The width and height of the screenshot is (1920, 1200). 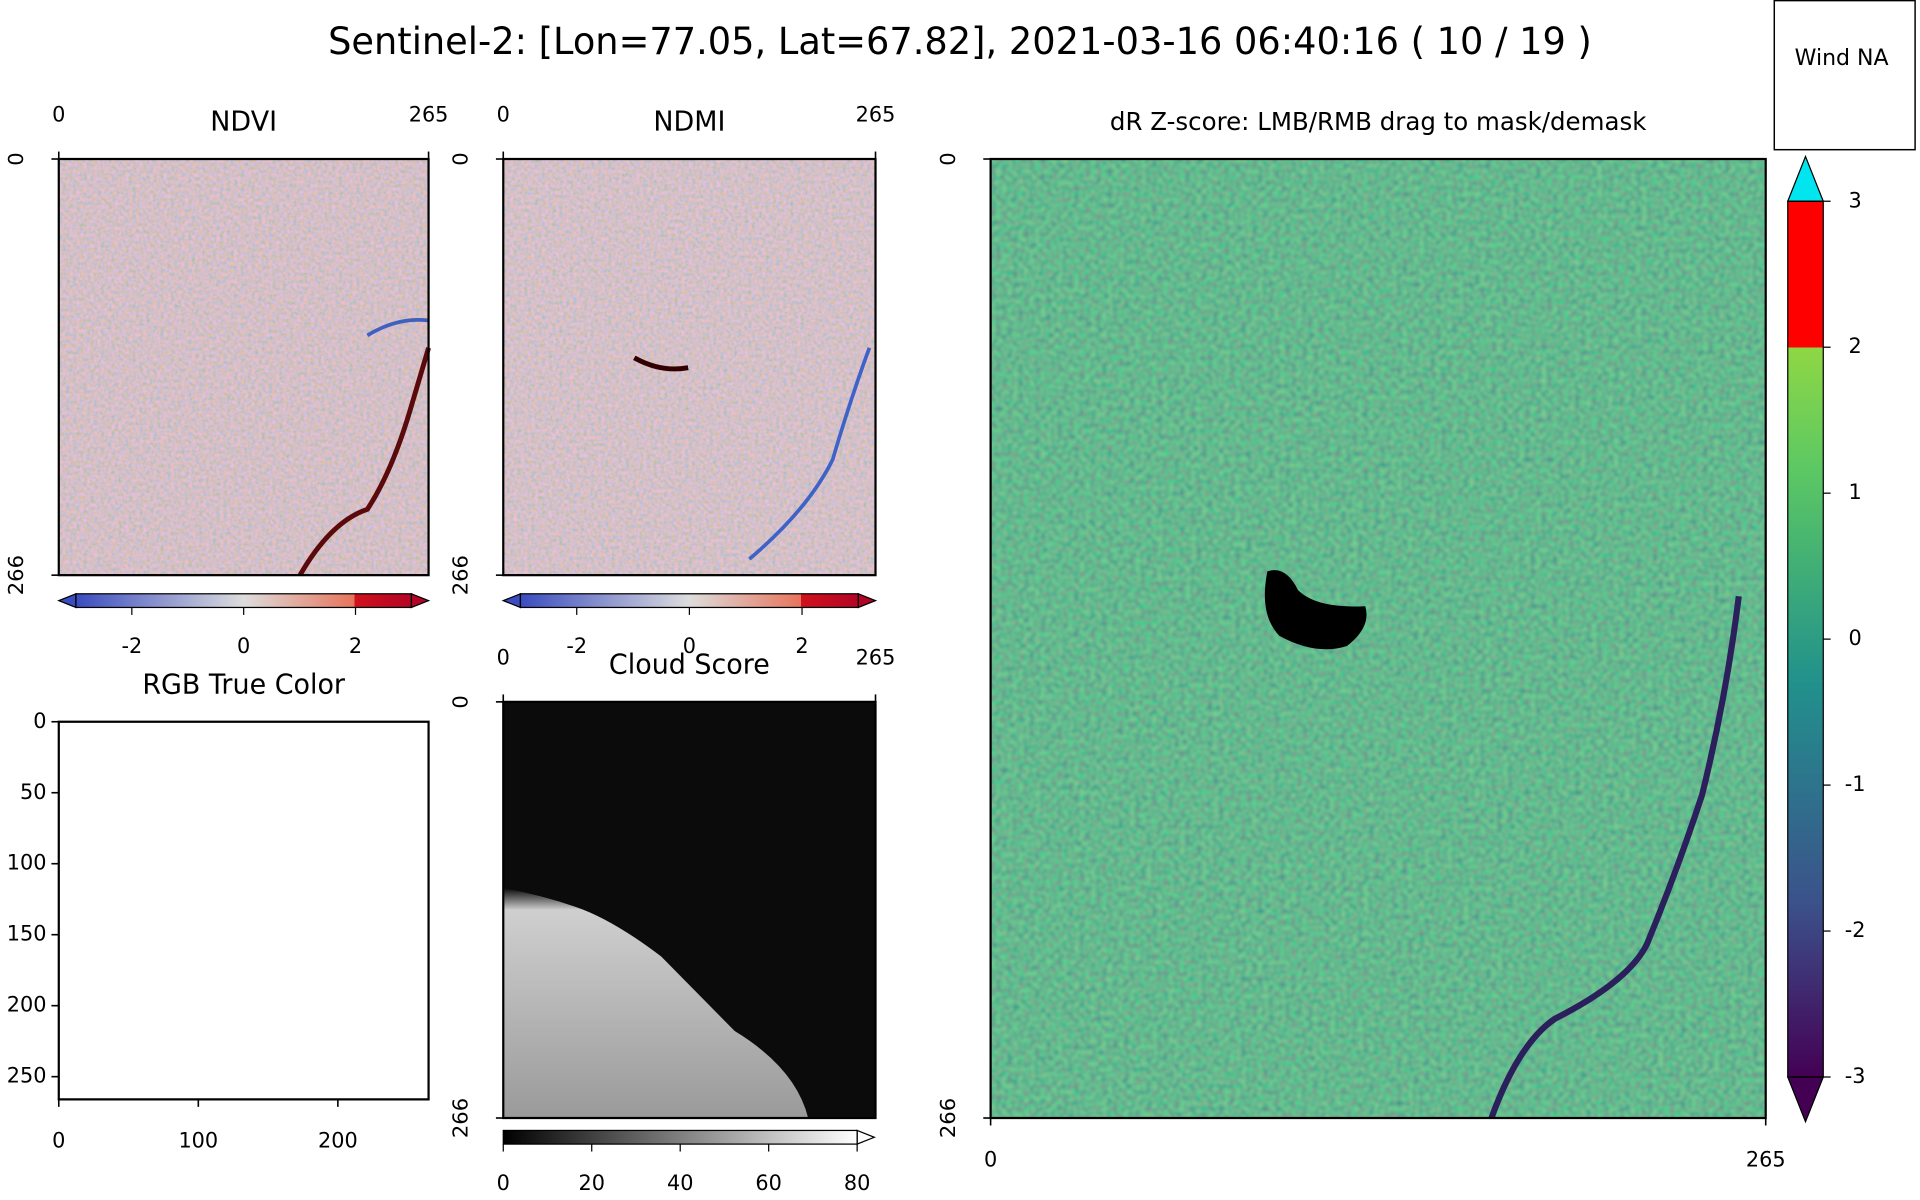 I want to click on x-tick-label: 100, so click(x=198, y=1141).